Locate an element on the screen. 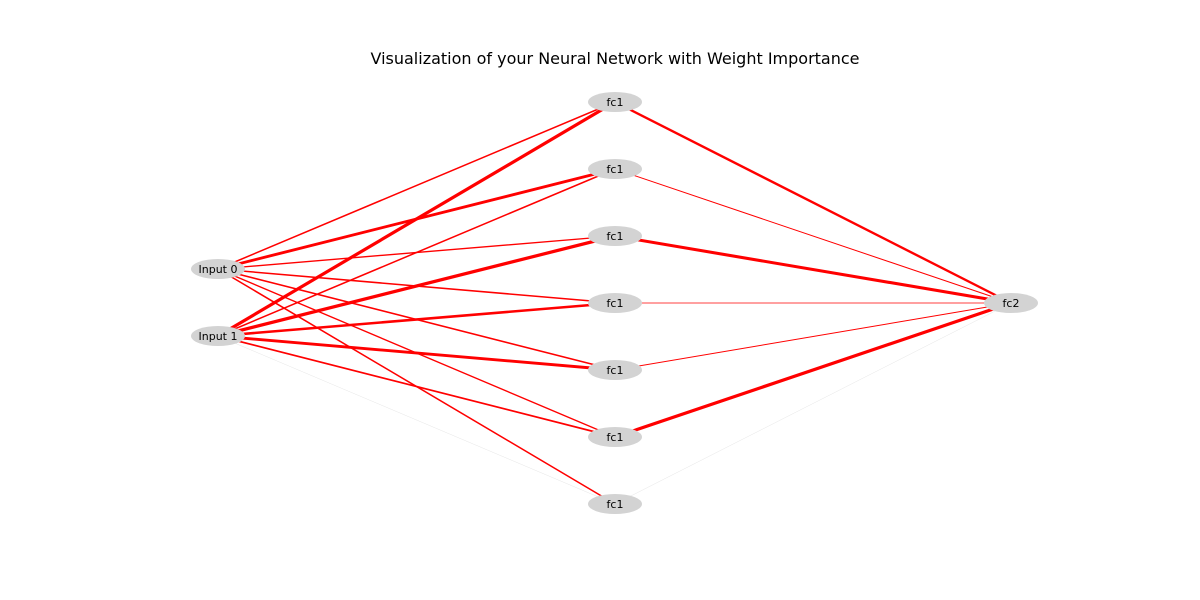 Image resolution: width=1200 pixels, height=600 pixels. node-in1: Input 1 is located at coordinates (218, 336).